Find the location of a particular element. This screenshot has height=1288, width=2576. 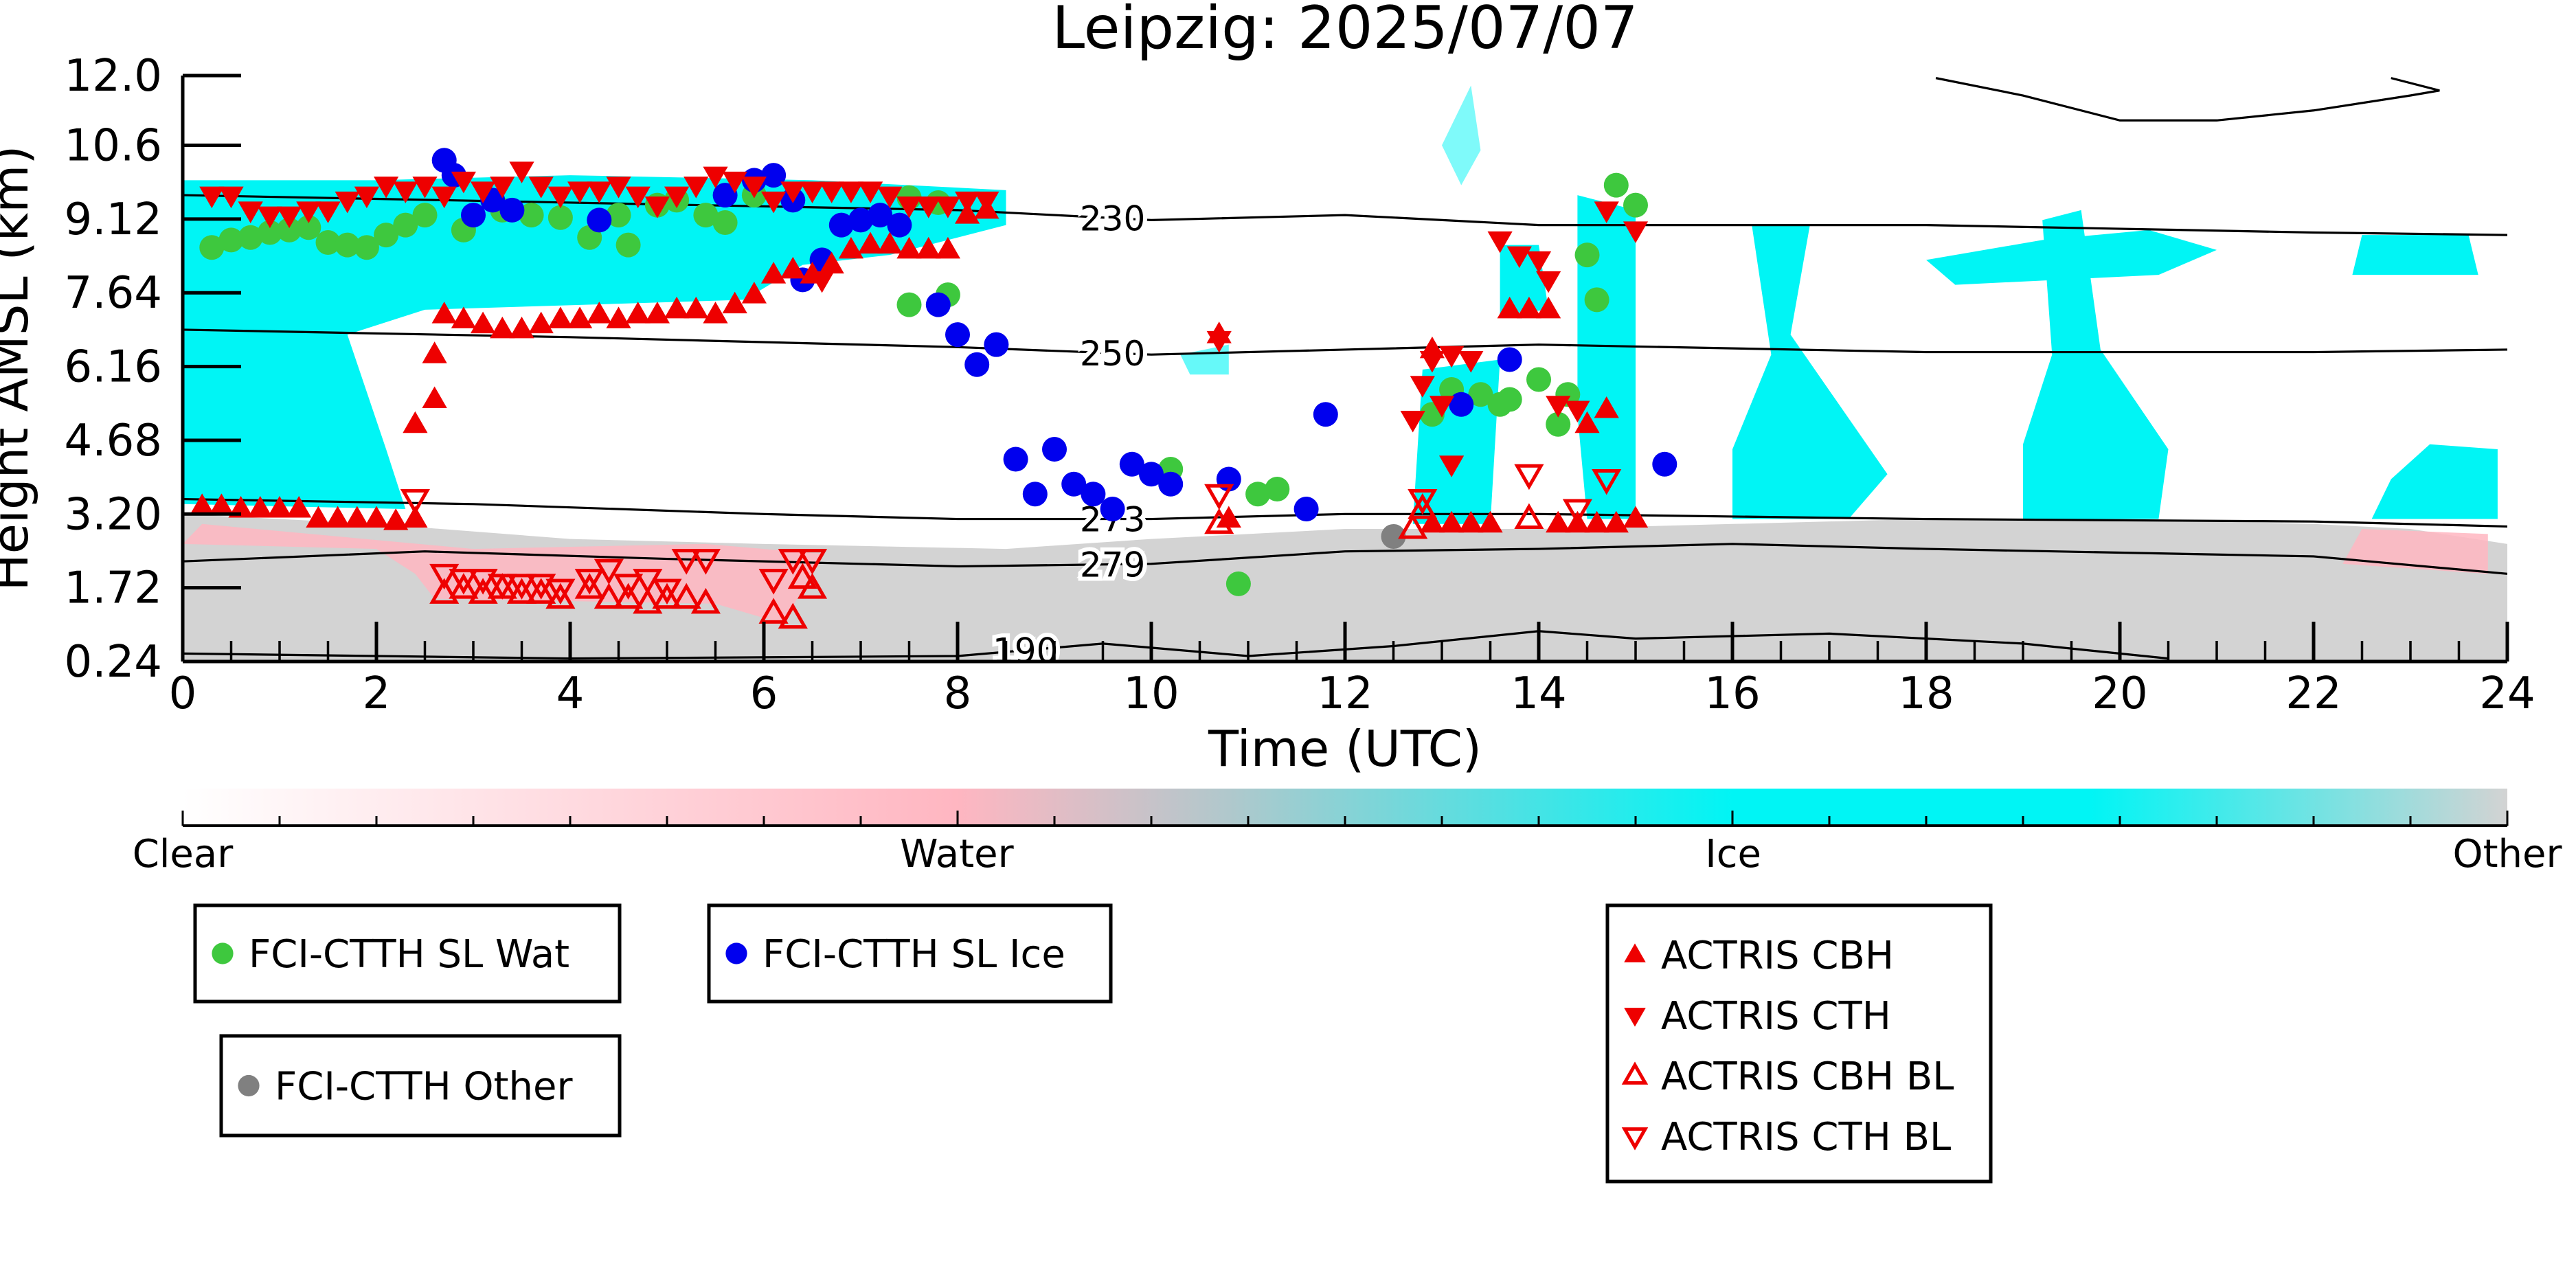

x-tick-label: 4 is located at coordinates (570, 693).